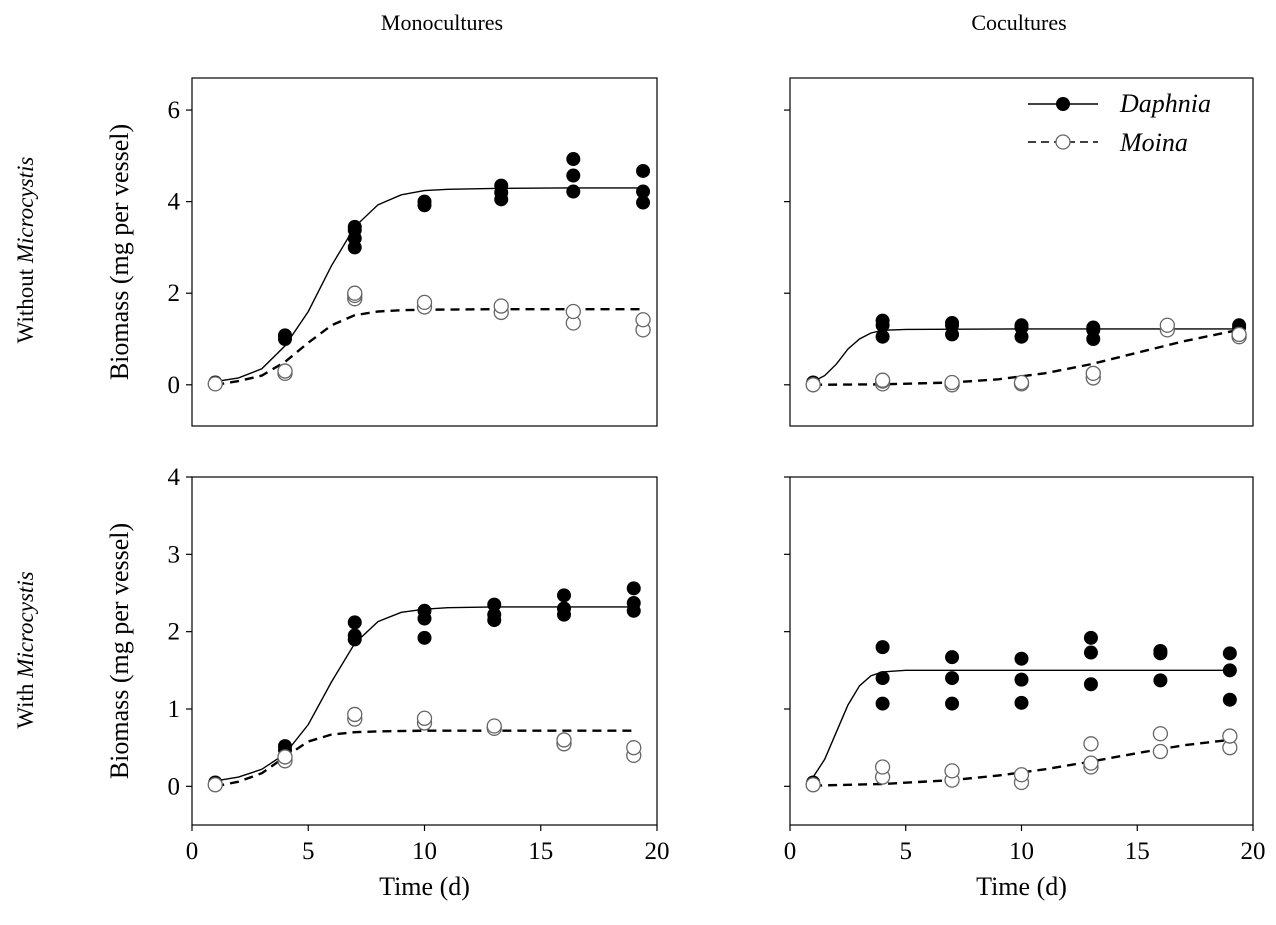 The image size is (1276, 925). I want to click on y-tick-label-with-mono: 4, so click(174, 477).